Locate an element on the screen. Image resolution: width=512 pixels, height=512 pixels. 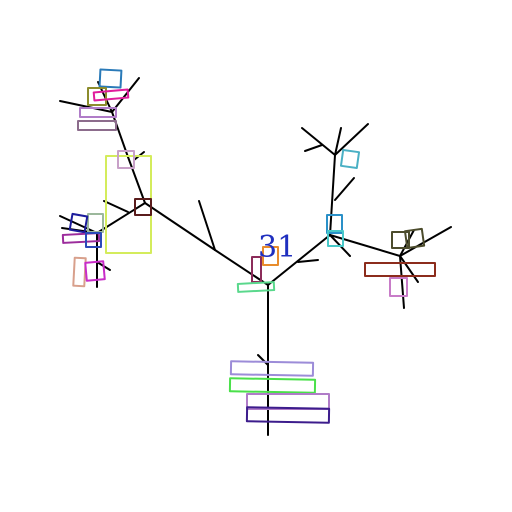
lilac-bar is located at coordinates (98, 112).